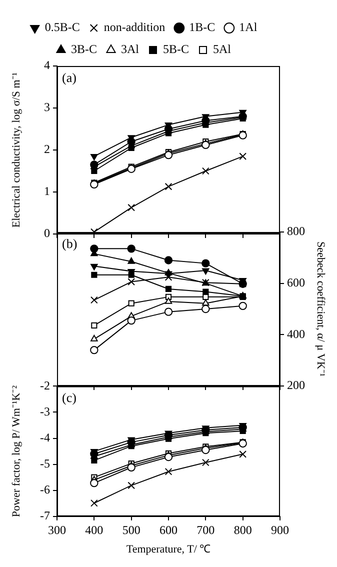 The height and width of the screenshot is (567, 337). I want to click on legend-label: 5B-C, so click(176, 49).